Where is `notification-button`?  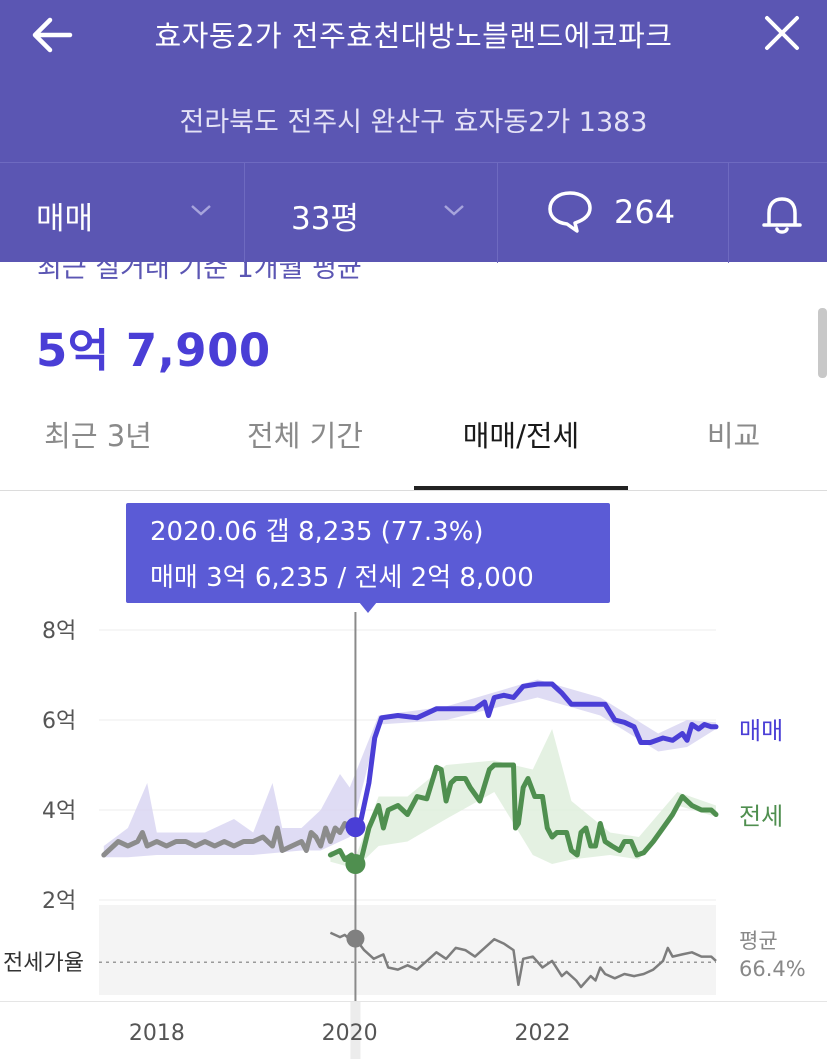 notification-button is located at coordinates (778, 213).